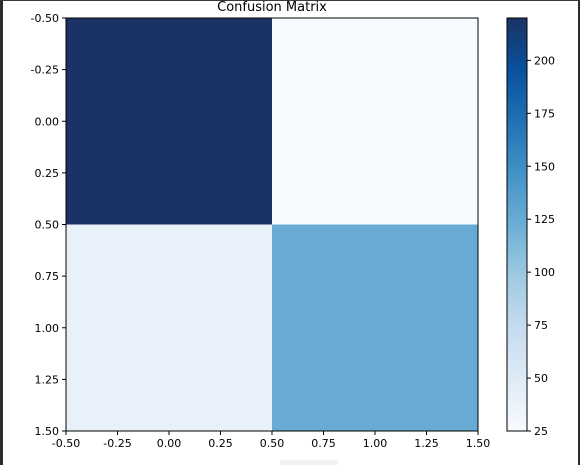 This screenshot has height=465, width=580. I want to click on y-axis: -0.50 -0.25 0.00 0.25 0.50 0.75 1.00 1.25 1.50, so click(48, 225).